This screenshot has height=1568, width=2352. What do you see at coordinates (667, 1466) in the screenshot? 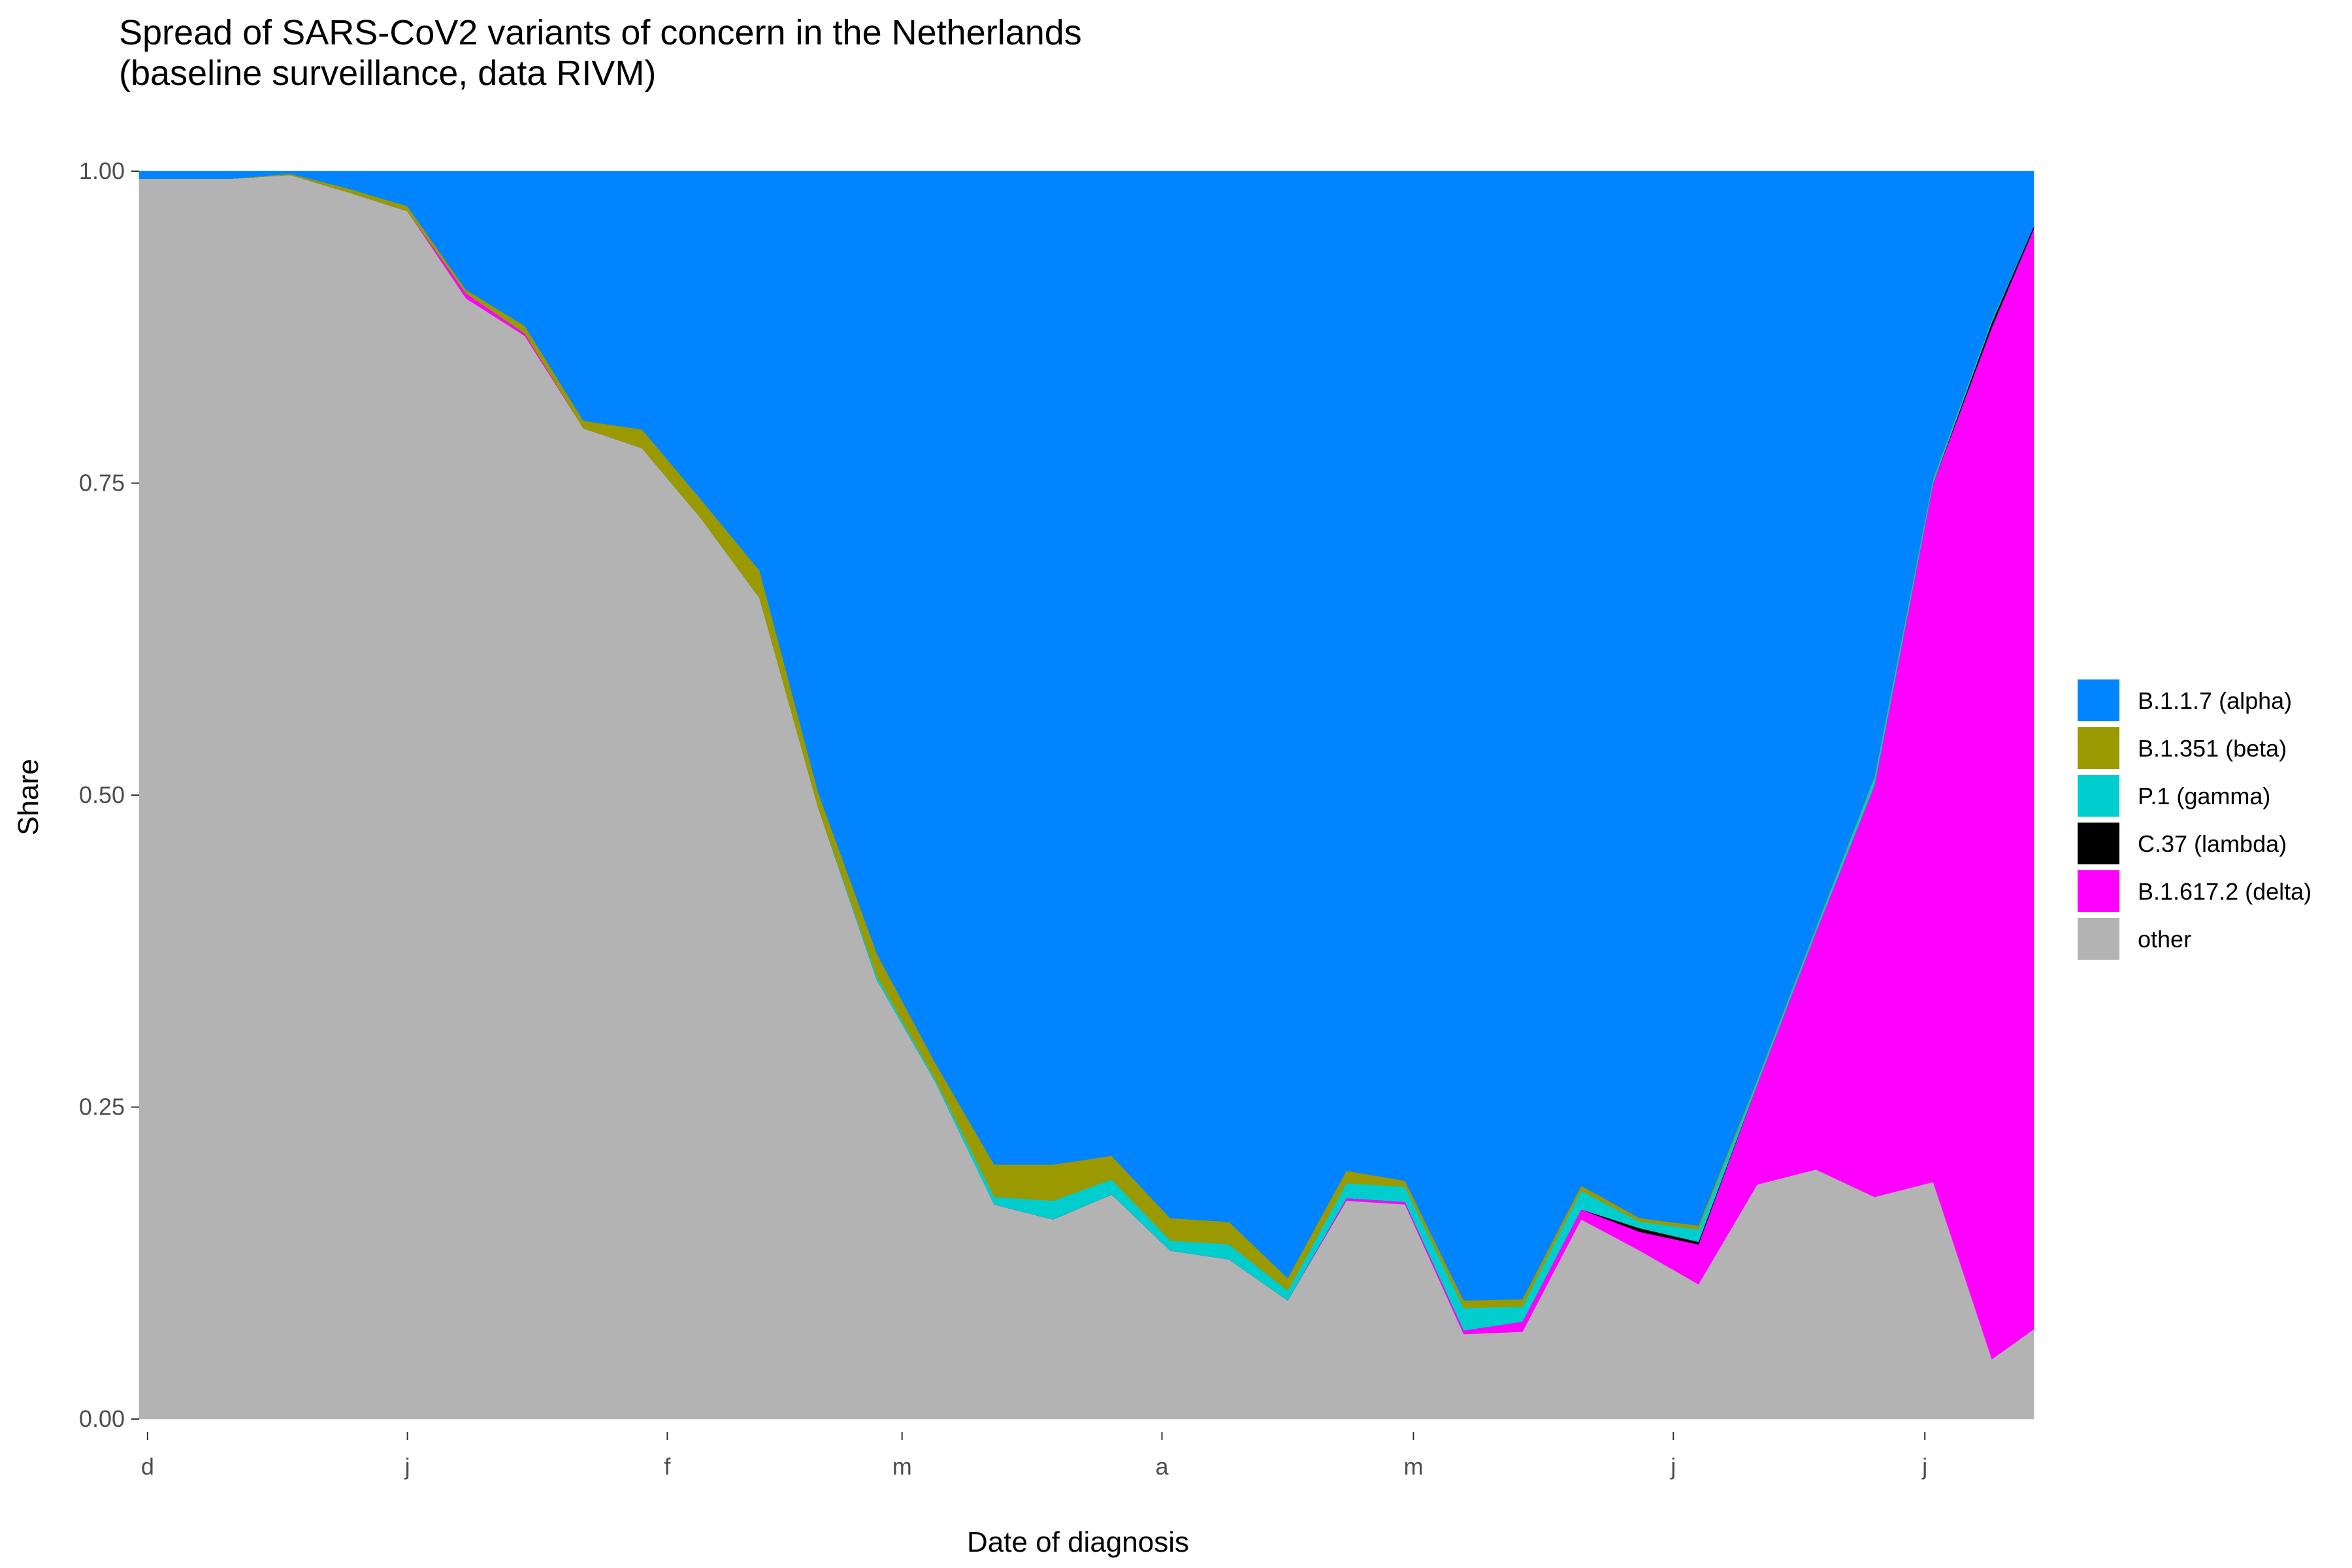
I see `x-tick-label: f` at bounding box center [667, 1466].